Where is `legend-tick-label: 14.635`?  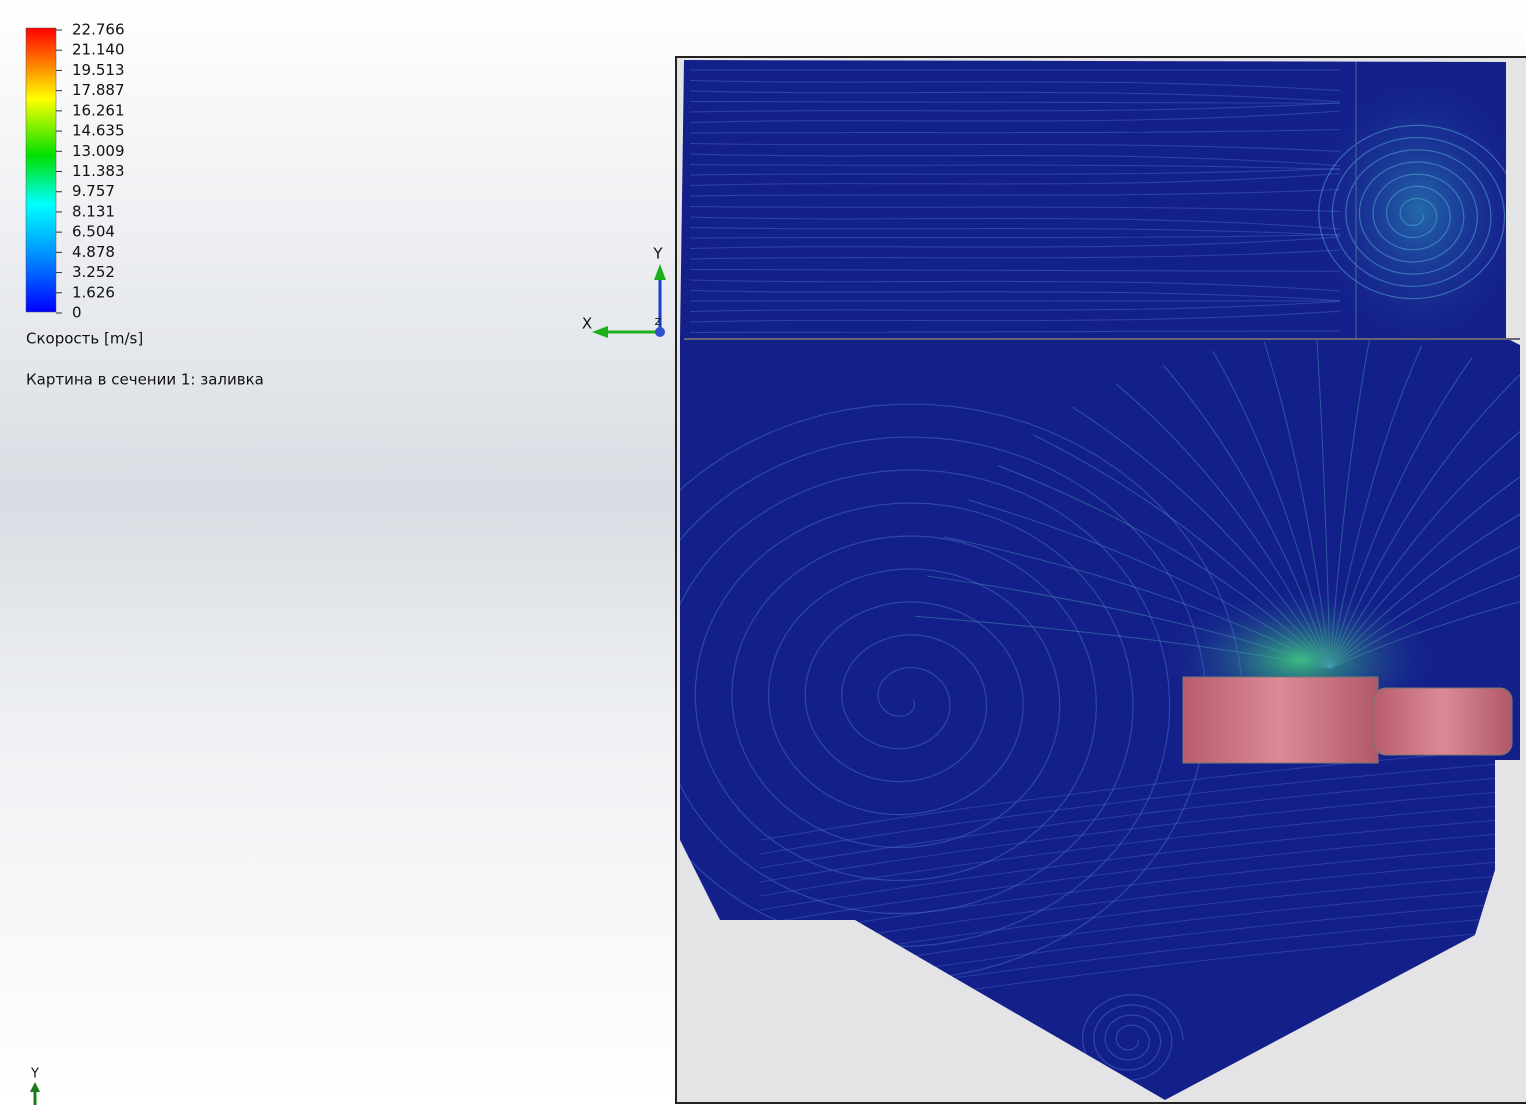 legend-tick-label: 14.635 is located at coordinates (98, 131).